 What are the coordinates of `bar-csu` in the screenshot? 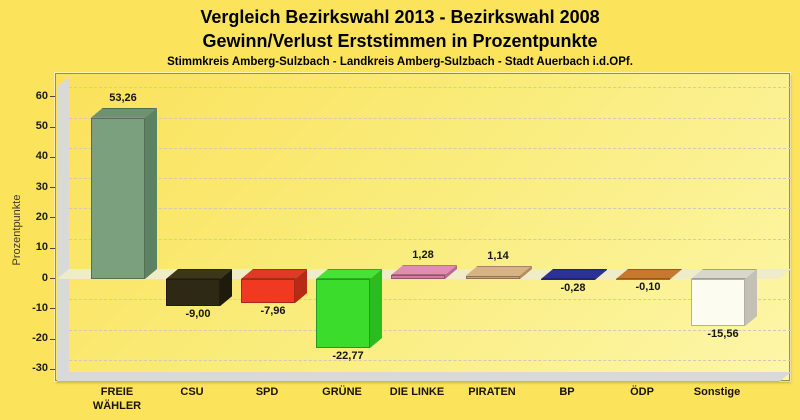 It's located at (193, 293).